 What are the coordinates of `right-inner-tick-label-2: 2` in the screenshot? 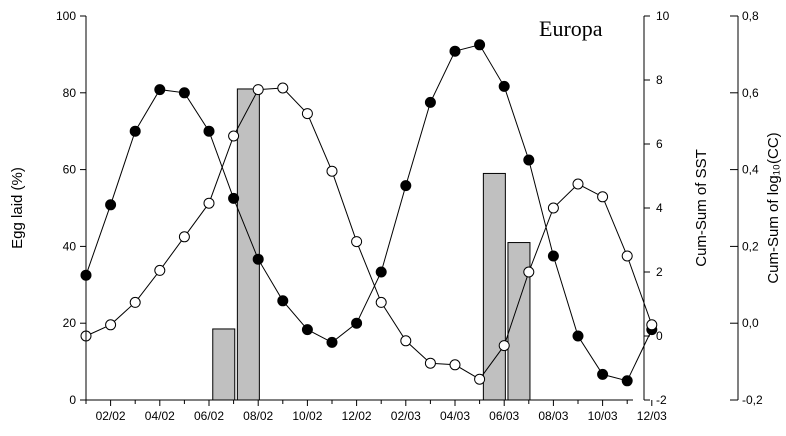 It's located at (659, 272).